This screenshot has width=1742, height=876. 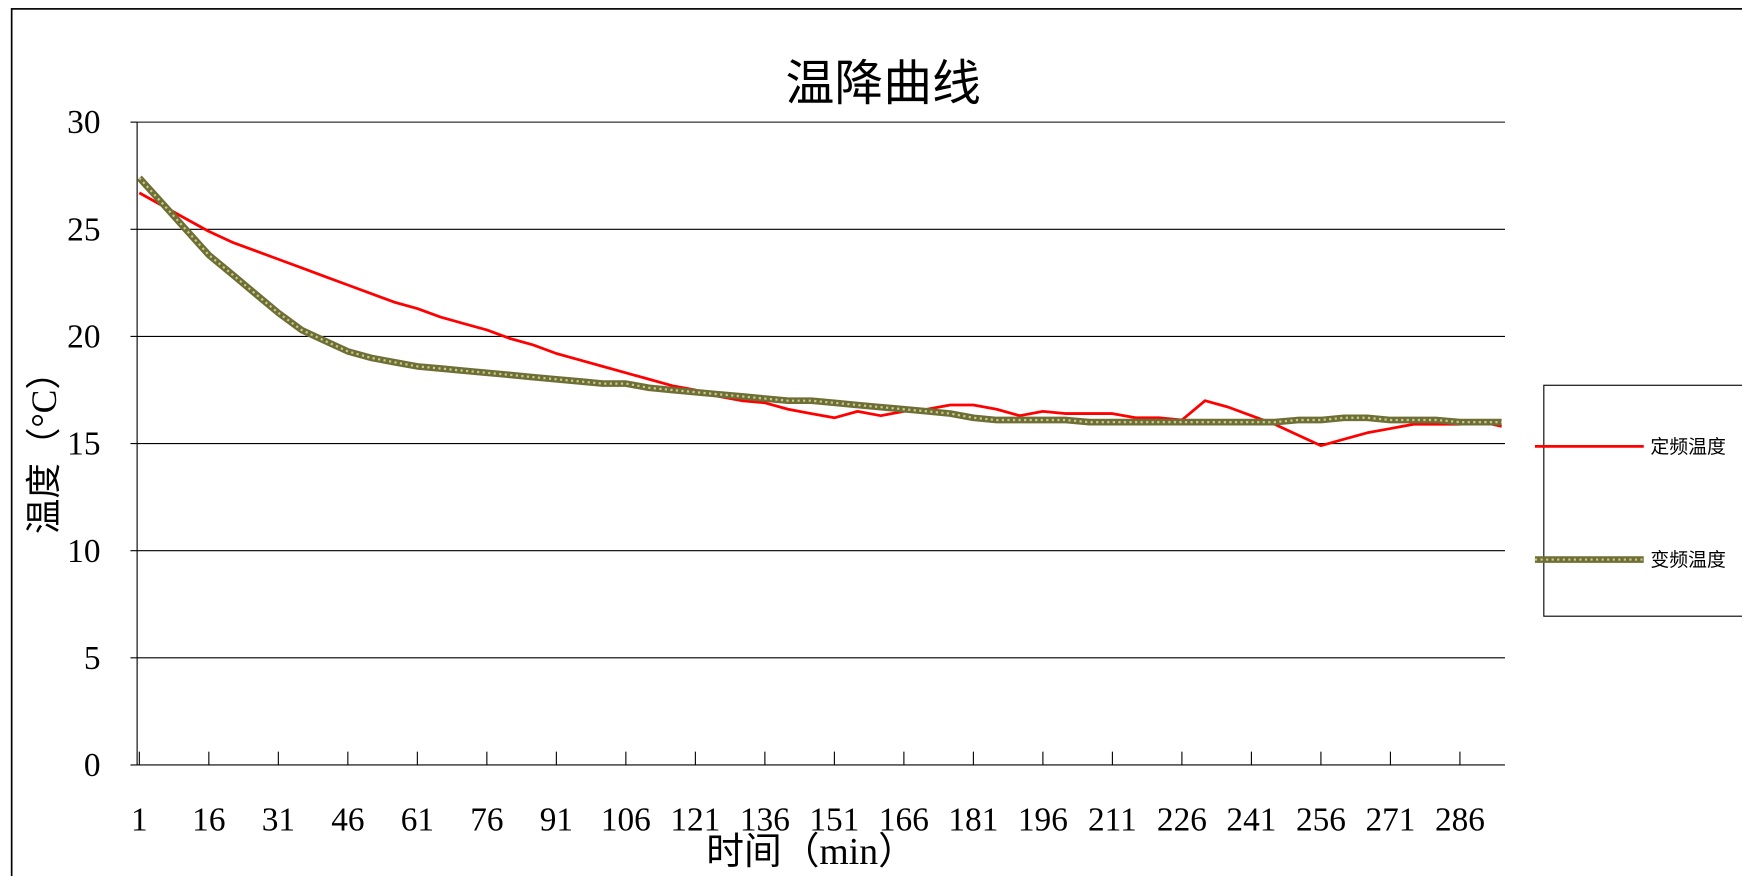 What do you see at coordinates (1043, 819) in the screenshot?
I see `x-tick-label: 196` at bounding box center [1043, 819].